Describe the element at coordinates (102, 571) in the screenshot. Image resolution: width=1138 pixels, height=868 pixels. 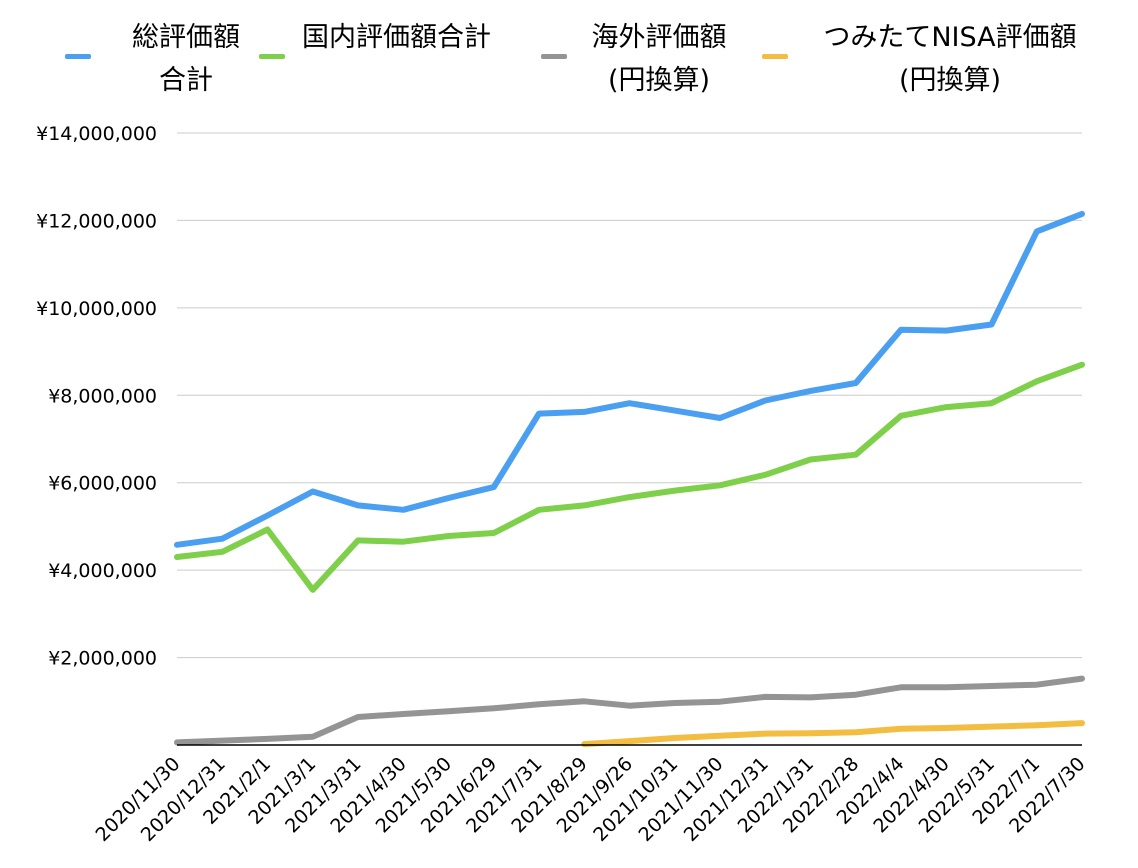
I see `y-tick-label: ¥4,000,000` at that location.